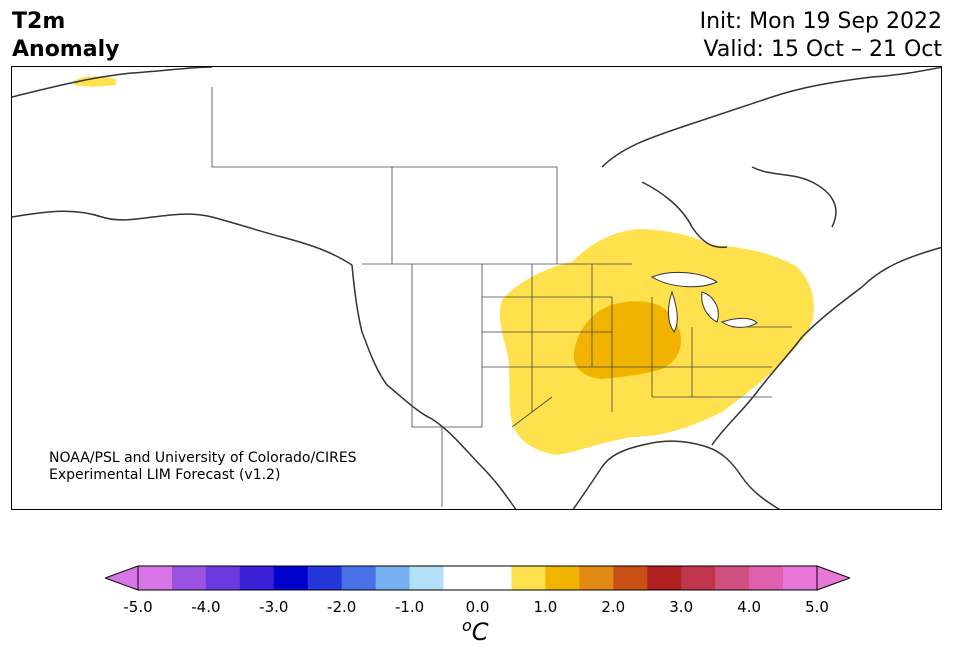  I want to click on colorbar-tick-label: -4.0, so click(206, 607).